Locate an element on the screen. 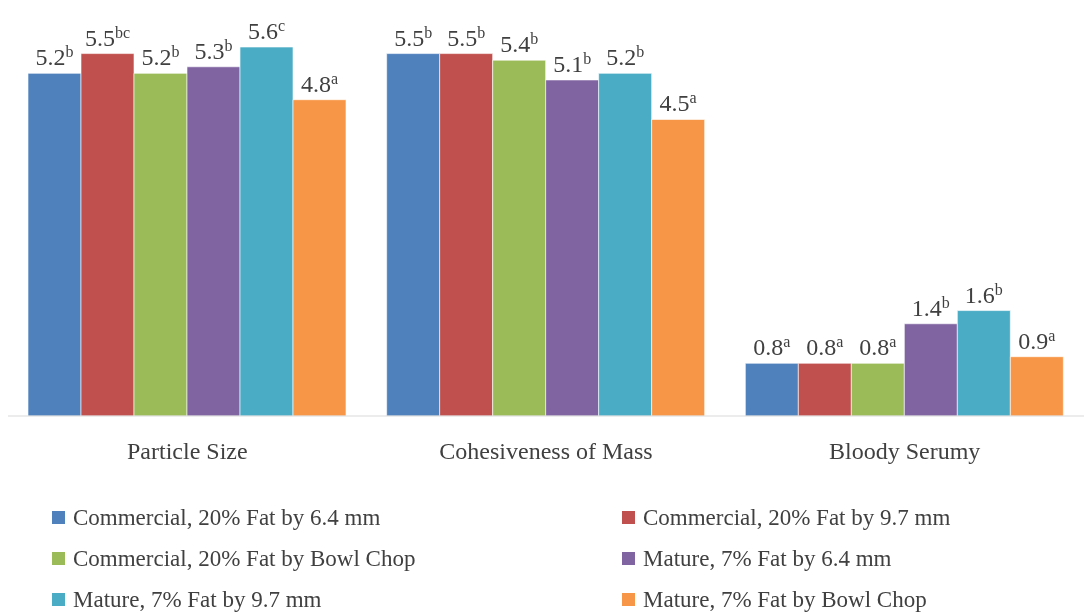  data-label: 1.4$^{b}$ is located at coordinates (930, 307).